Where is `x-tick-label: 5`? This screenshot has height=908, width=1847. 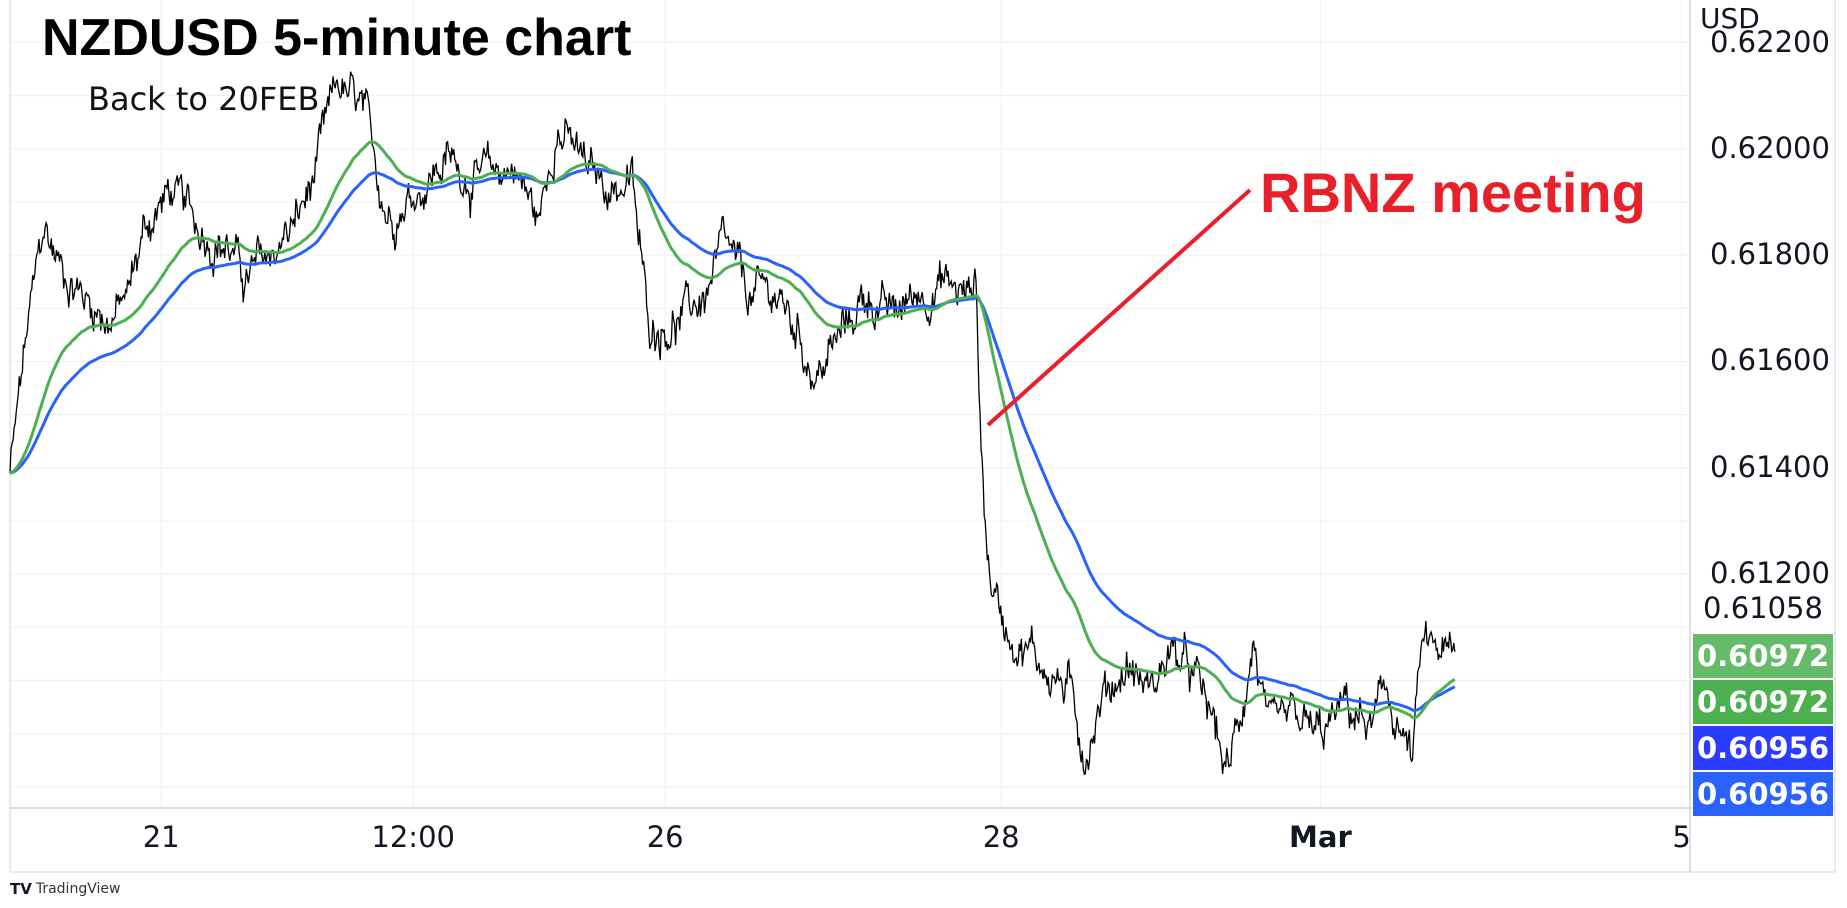
x-tick-label: 5 is located at coordinates (1681, 837).